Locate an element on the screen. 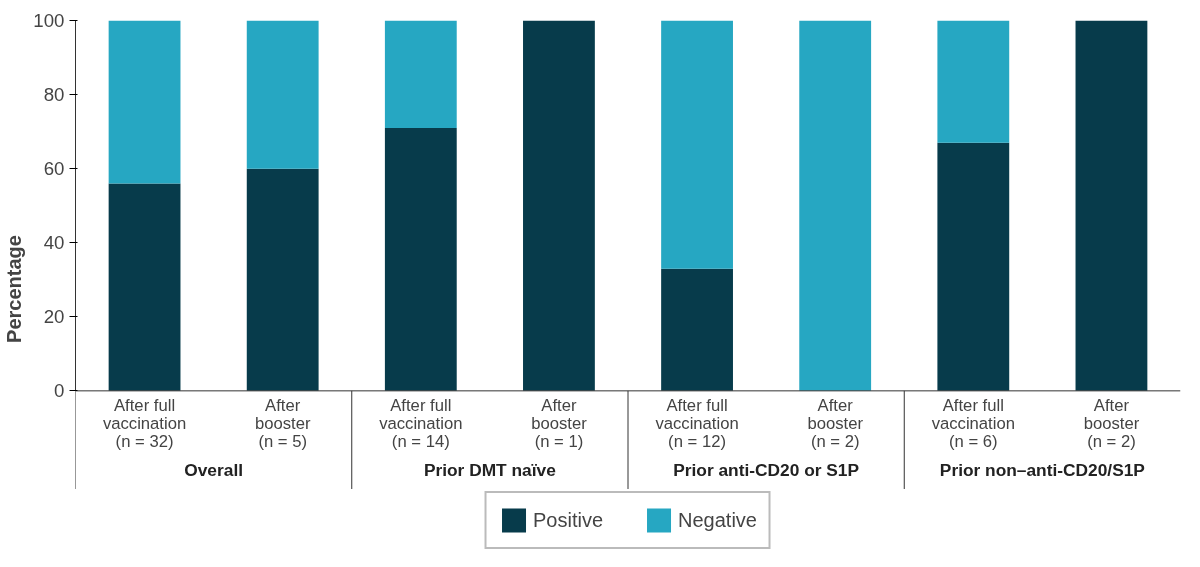 The width and height of the screenshot is (1200, 567). y-axis-title: Percentage is located at coordinates (14, 289).